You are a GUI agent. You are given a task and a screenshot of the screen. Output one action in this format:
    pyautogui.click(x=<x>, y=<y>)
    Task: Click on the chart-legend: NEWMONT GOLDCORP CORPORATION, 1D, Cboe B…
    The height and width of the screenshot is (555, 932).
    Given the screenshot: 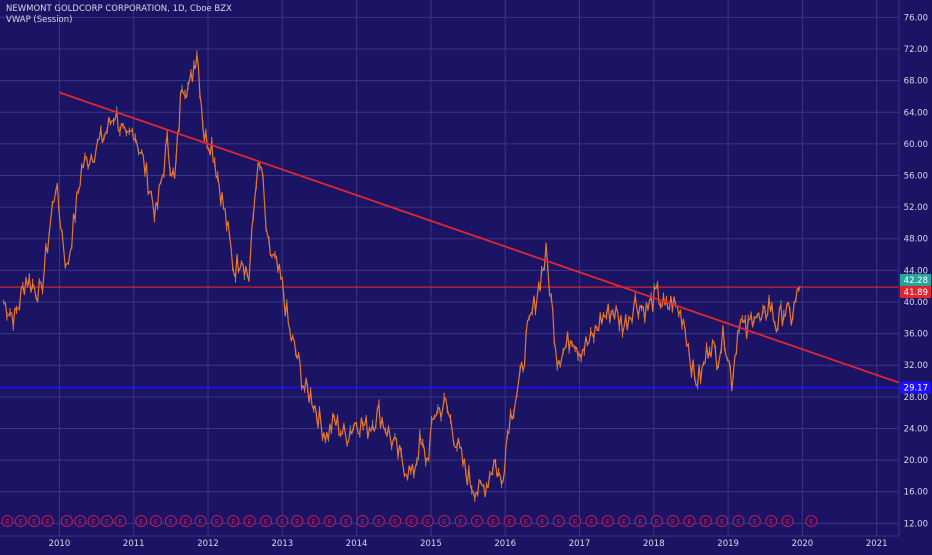 What is the action you would take?
    pyautogui.click(x=119, y=15)
    